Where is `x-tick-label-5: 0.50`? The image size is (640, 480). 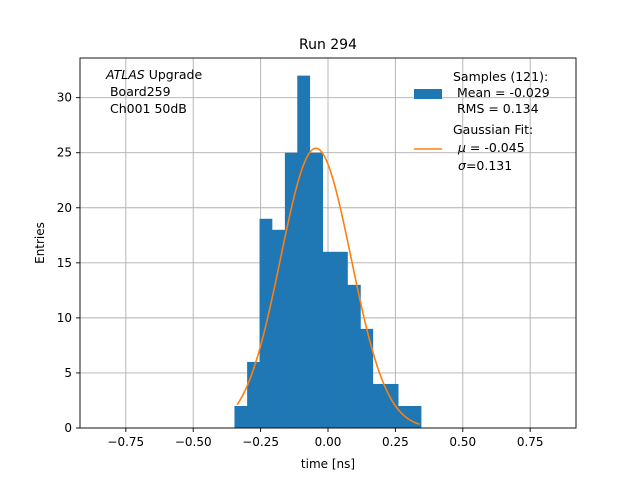
x-tick-label-5: 0.50 is located at coordinates (462, 442).